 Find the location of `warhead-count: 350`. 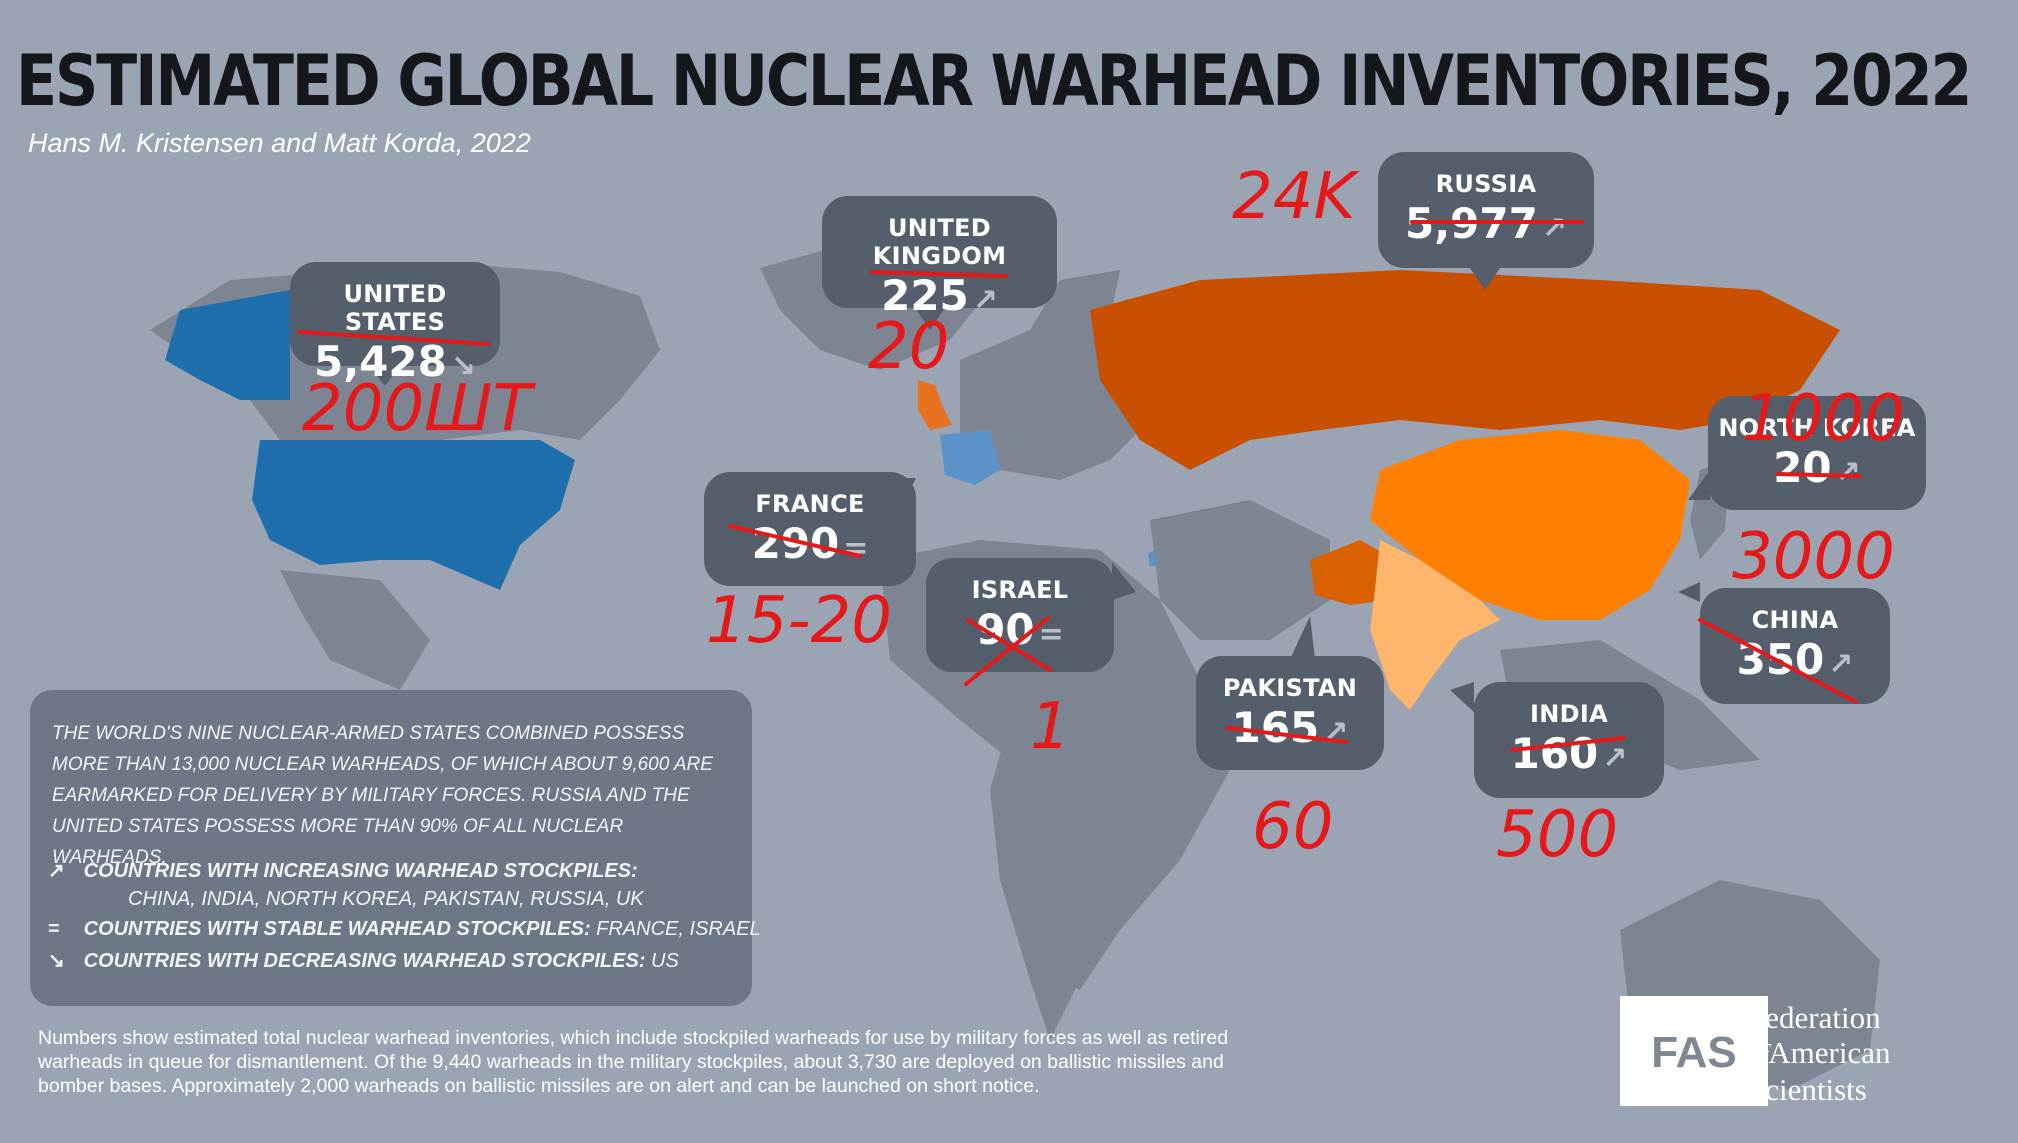

warhead-count: 350 is located at coordinates (1780, 659).